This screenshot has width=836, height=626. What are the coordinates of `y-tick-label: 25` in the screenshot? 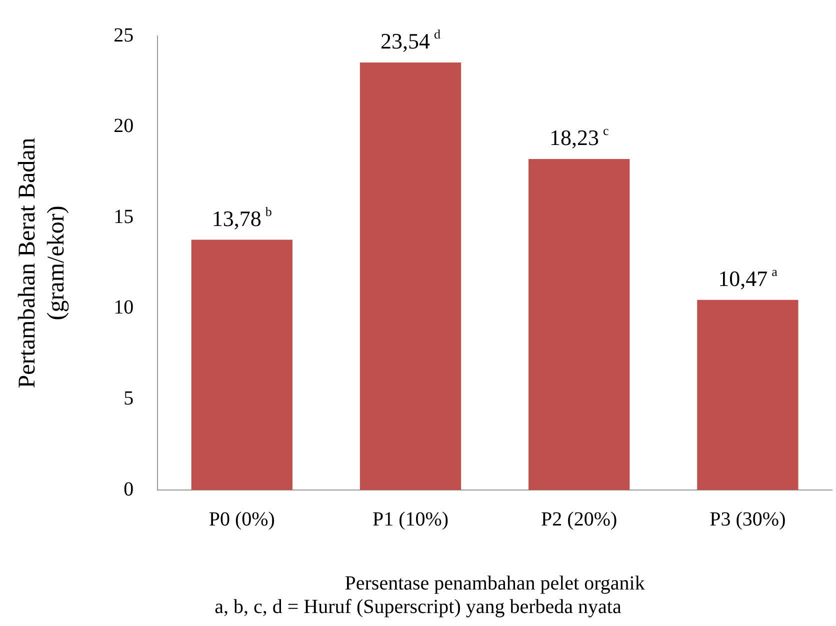 It's located at (124, 35).